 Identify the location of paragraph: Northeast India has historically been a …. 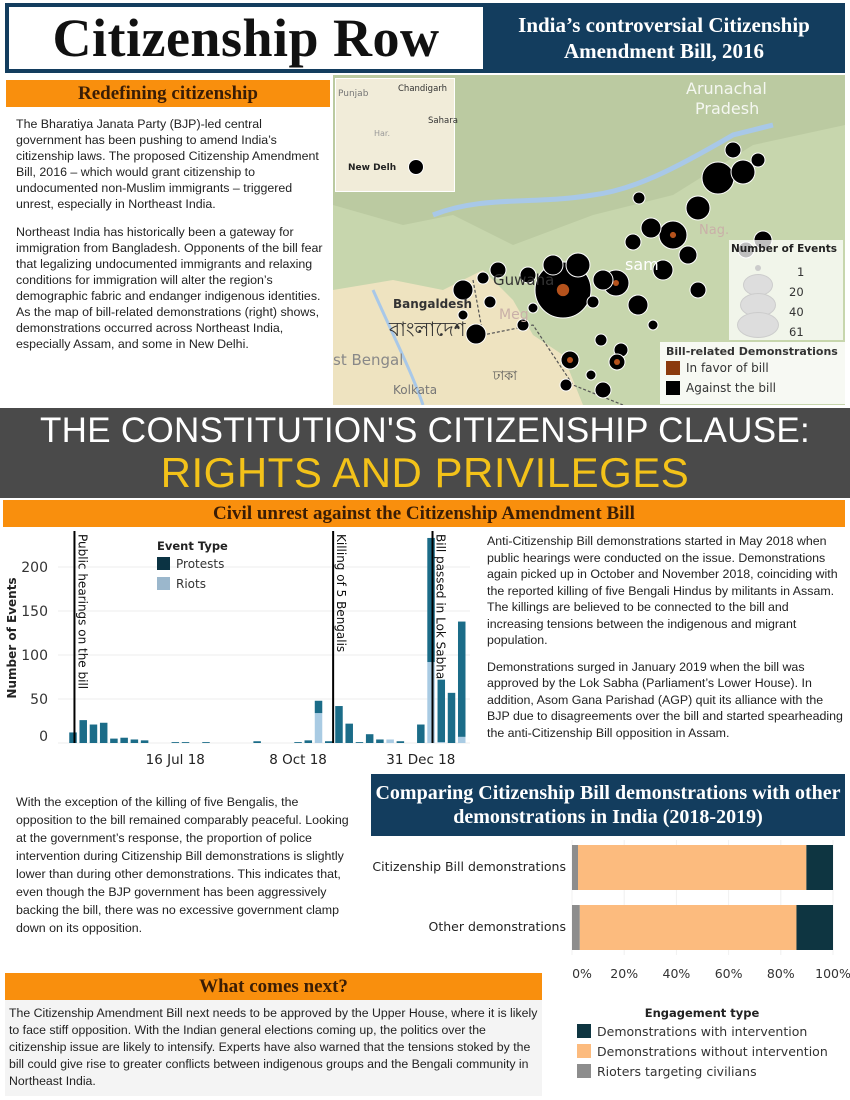
(169, 288).